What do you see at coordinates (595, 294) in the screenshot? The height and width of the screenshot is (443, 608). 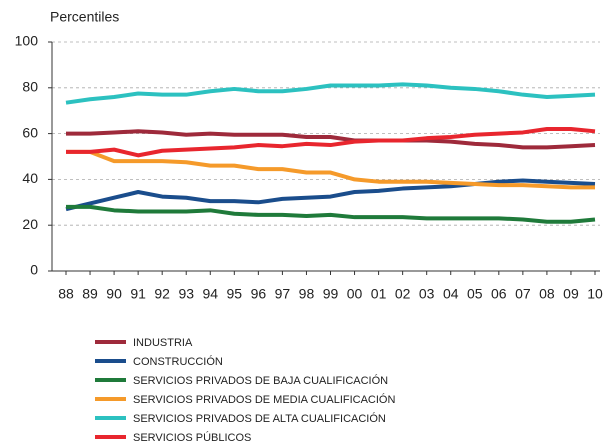 I see `x-tick-label: 10` at bounding box center [595, 294].